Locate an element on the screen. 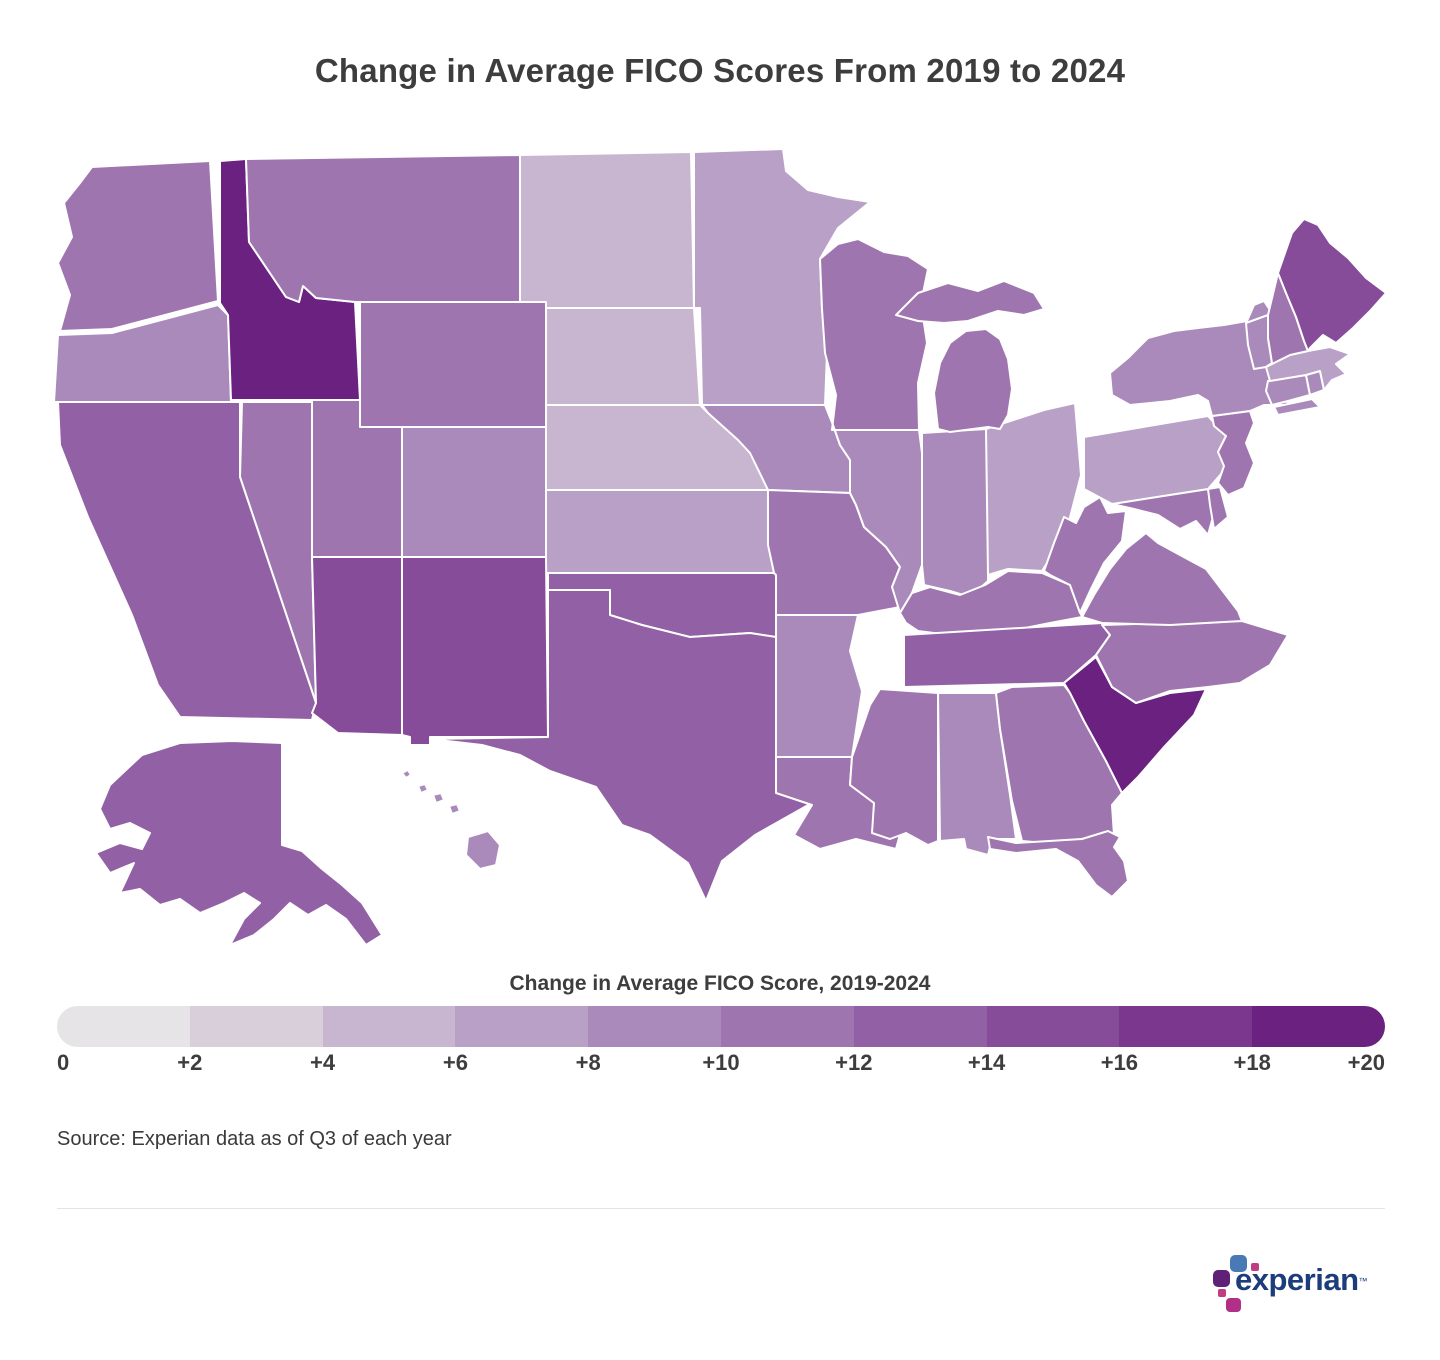 The height and width of the screenshot is (1360, 1440). state-AR is located at coordinates (819, 686).